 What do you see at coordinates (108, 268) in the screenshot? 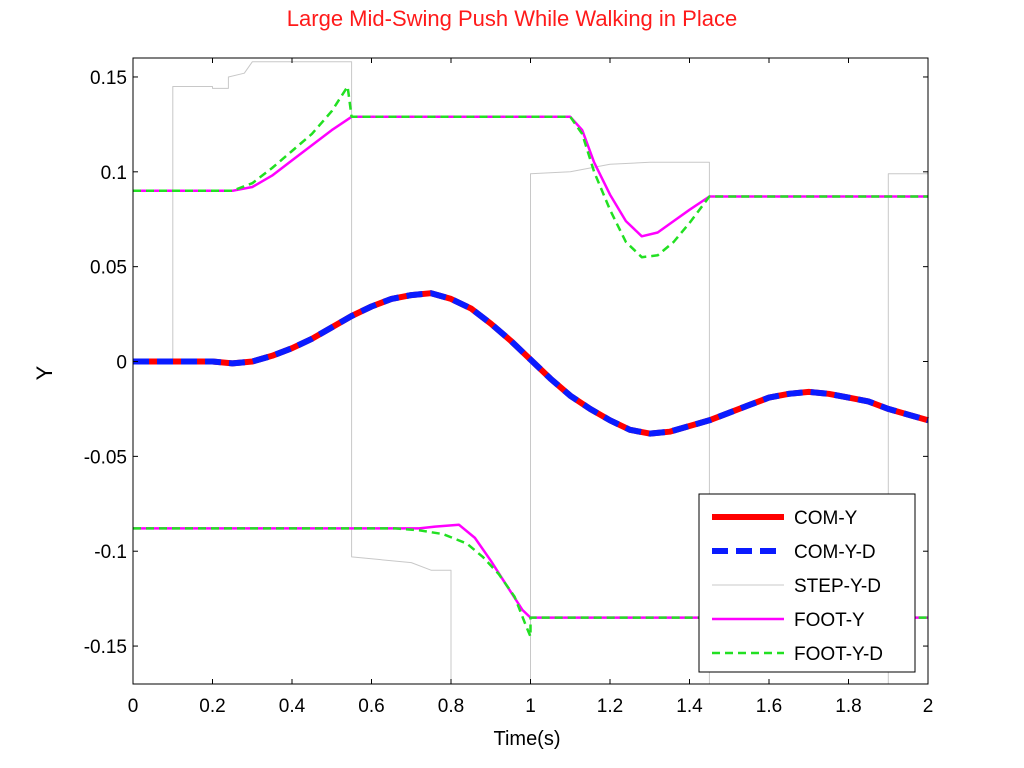
I see `y-tick-label: 0.05` at bounding box center [108, 268].